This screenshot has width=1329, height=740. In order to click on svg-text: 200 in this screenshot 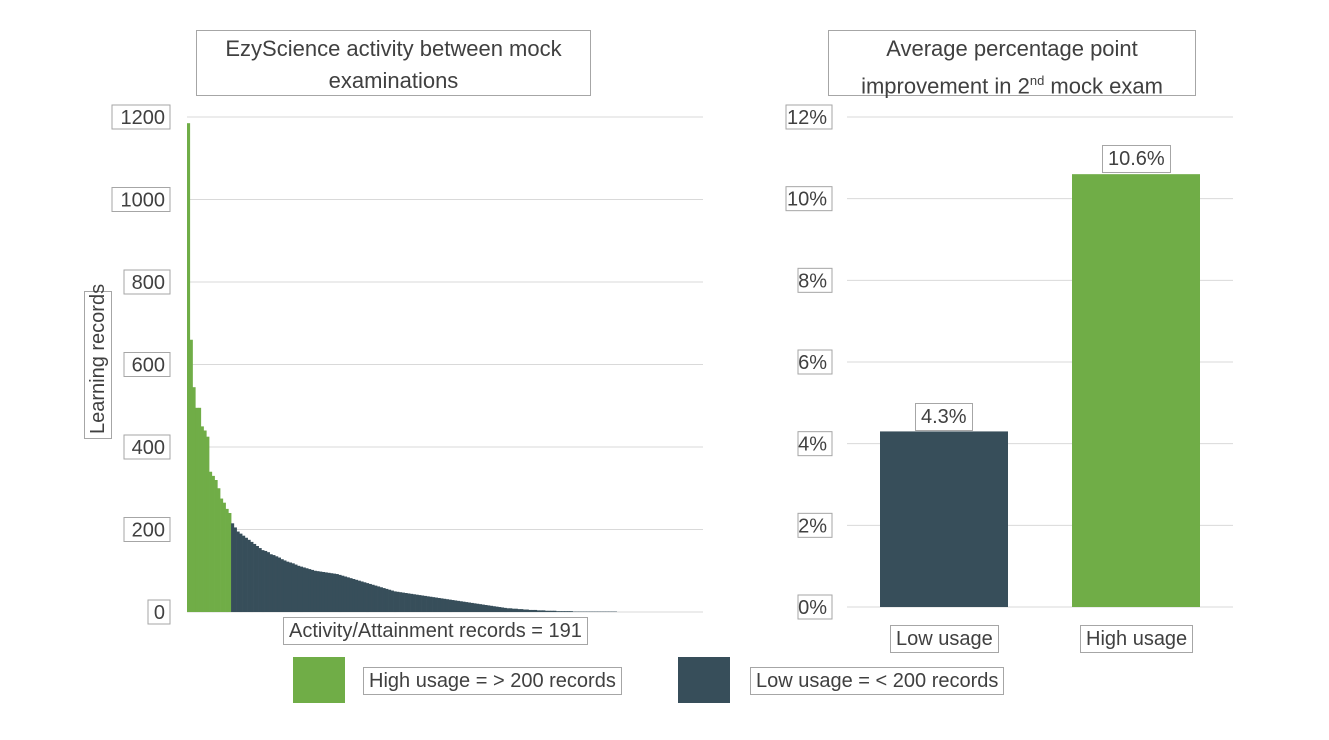, I will do `click(148, 531)`.